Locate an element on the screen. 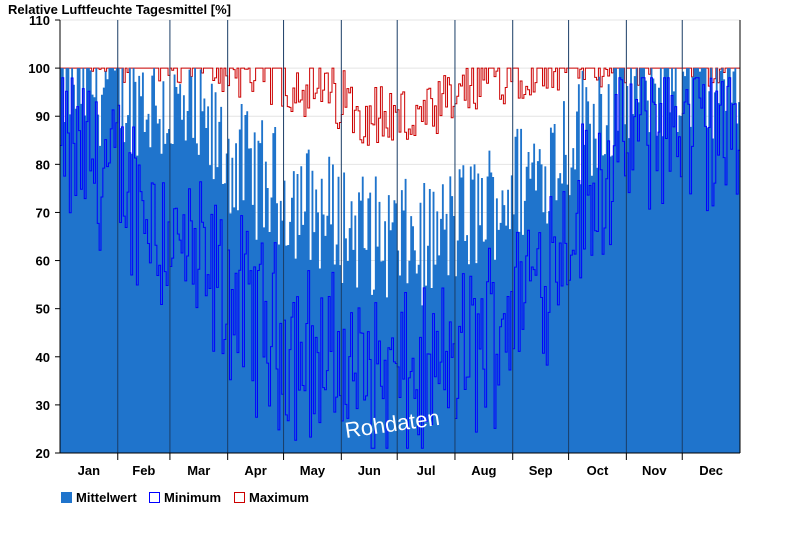 Image resolution: width=800 pixels, height=550 pixels. x-tick-label-may: May is located at coordinates (313, 470).